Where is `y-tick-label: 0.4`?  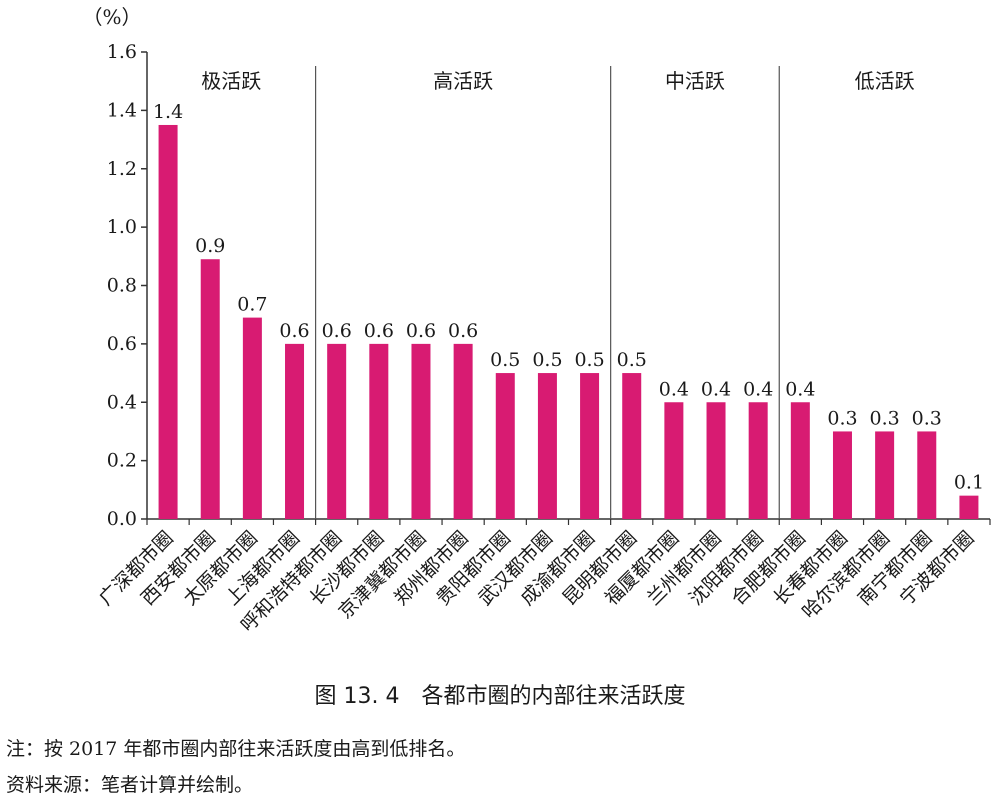 y-tick-label: 0.4 is located at coordinates (122, 402).